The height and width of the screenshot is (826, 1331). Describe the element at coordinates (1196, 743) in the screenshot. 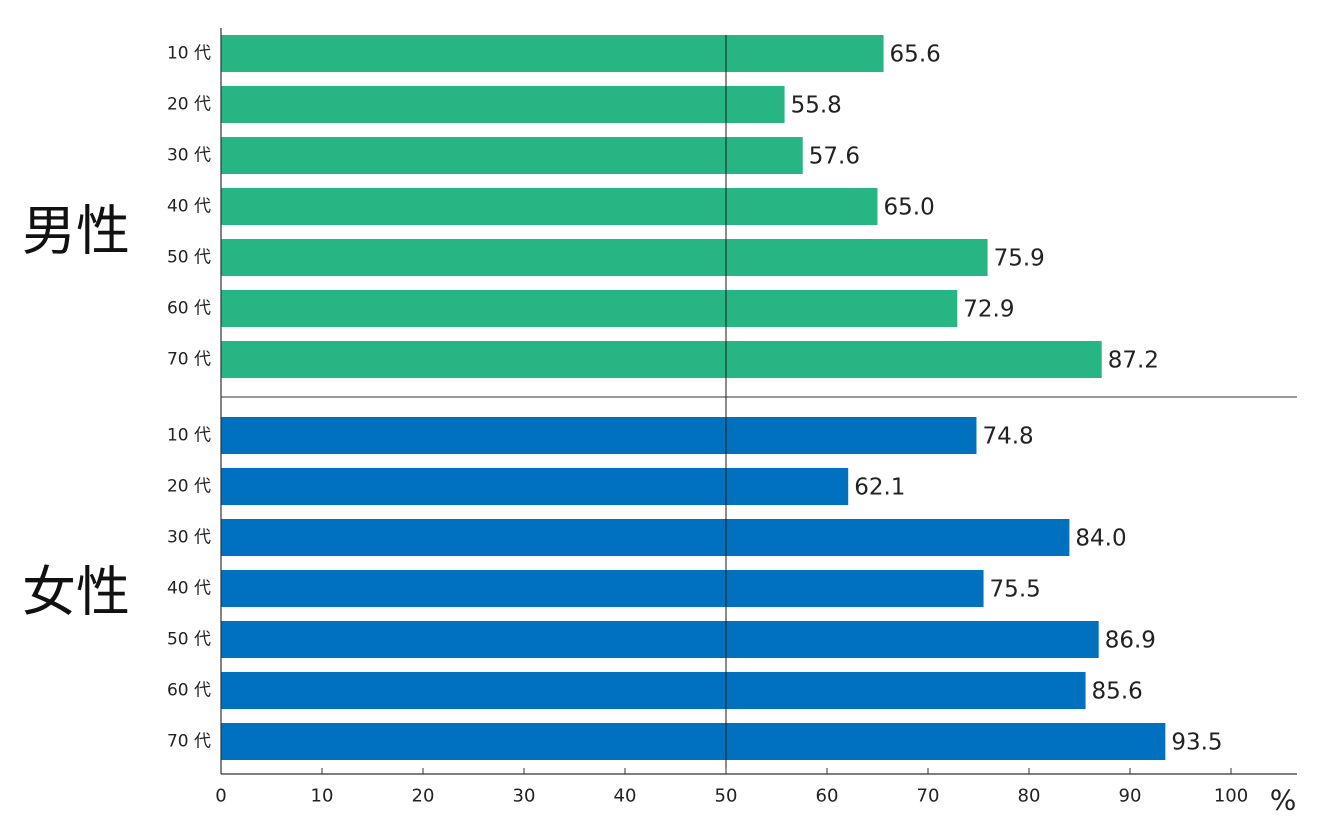

I see `value-label-1-6: 93.5` at that location.